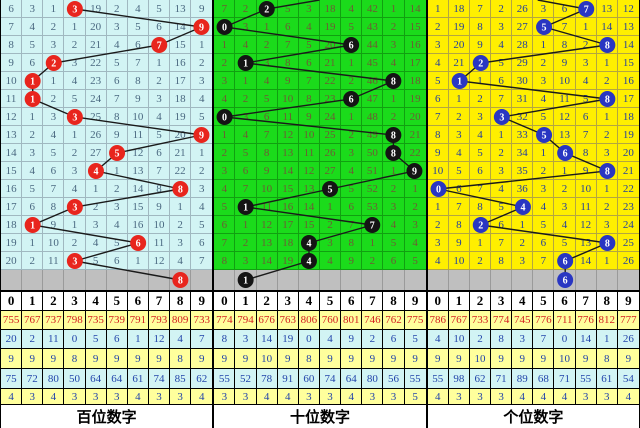 The width and height of the screenshot is (640, 428). I want to click on grid-cell: 22, so click(330, 81).